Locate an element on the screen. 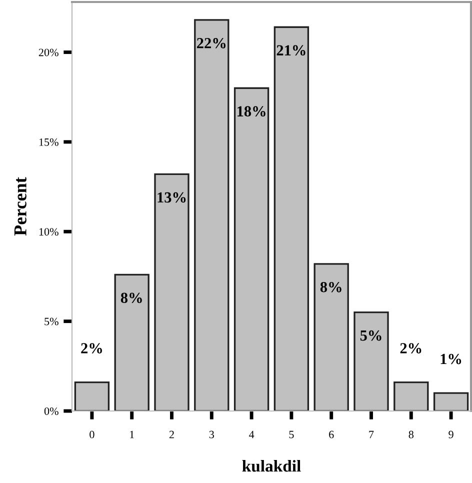 Image resolution: width=472 pixels, height=483 pixels. y-tick-label: 15% is located at coordinates (48, 142).